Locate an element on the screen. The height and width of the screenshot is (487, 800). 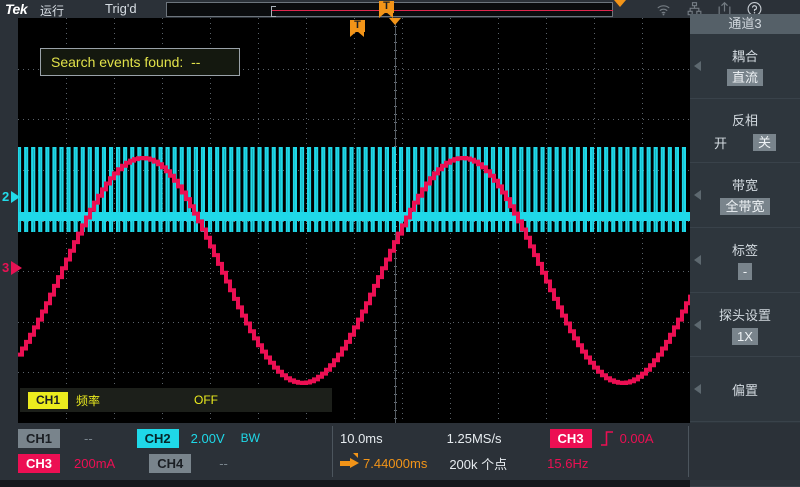
menu-item-5-label: 偏置 is located at coordinates (744, 390).